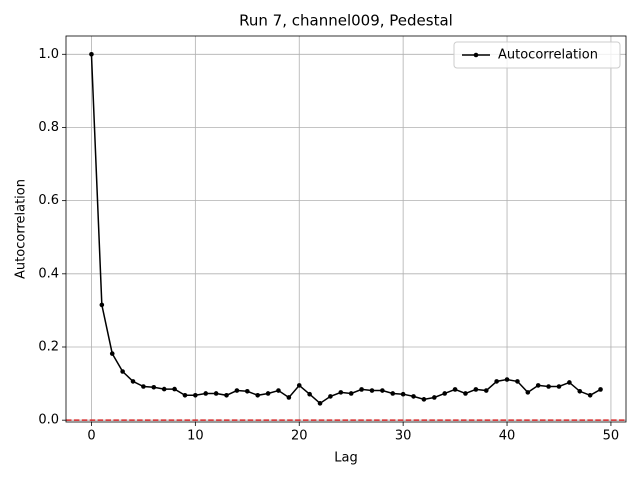 The width and height of the screenshot is (640, 480). Describe the element at coordinates (345, 458) in the screenshot. I see `x-axis-label: Lag` at that location.